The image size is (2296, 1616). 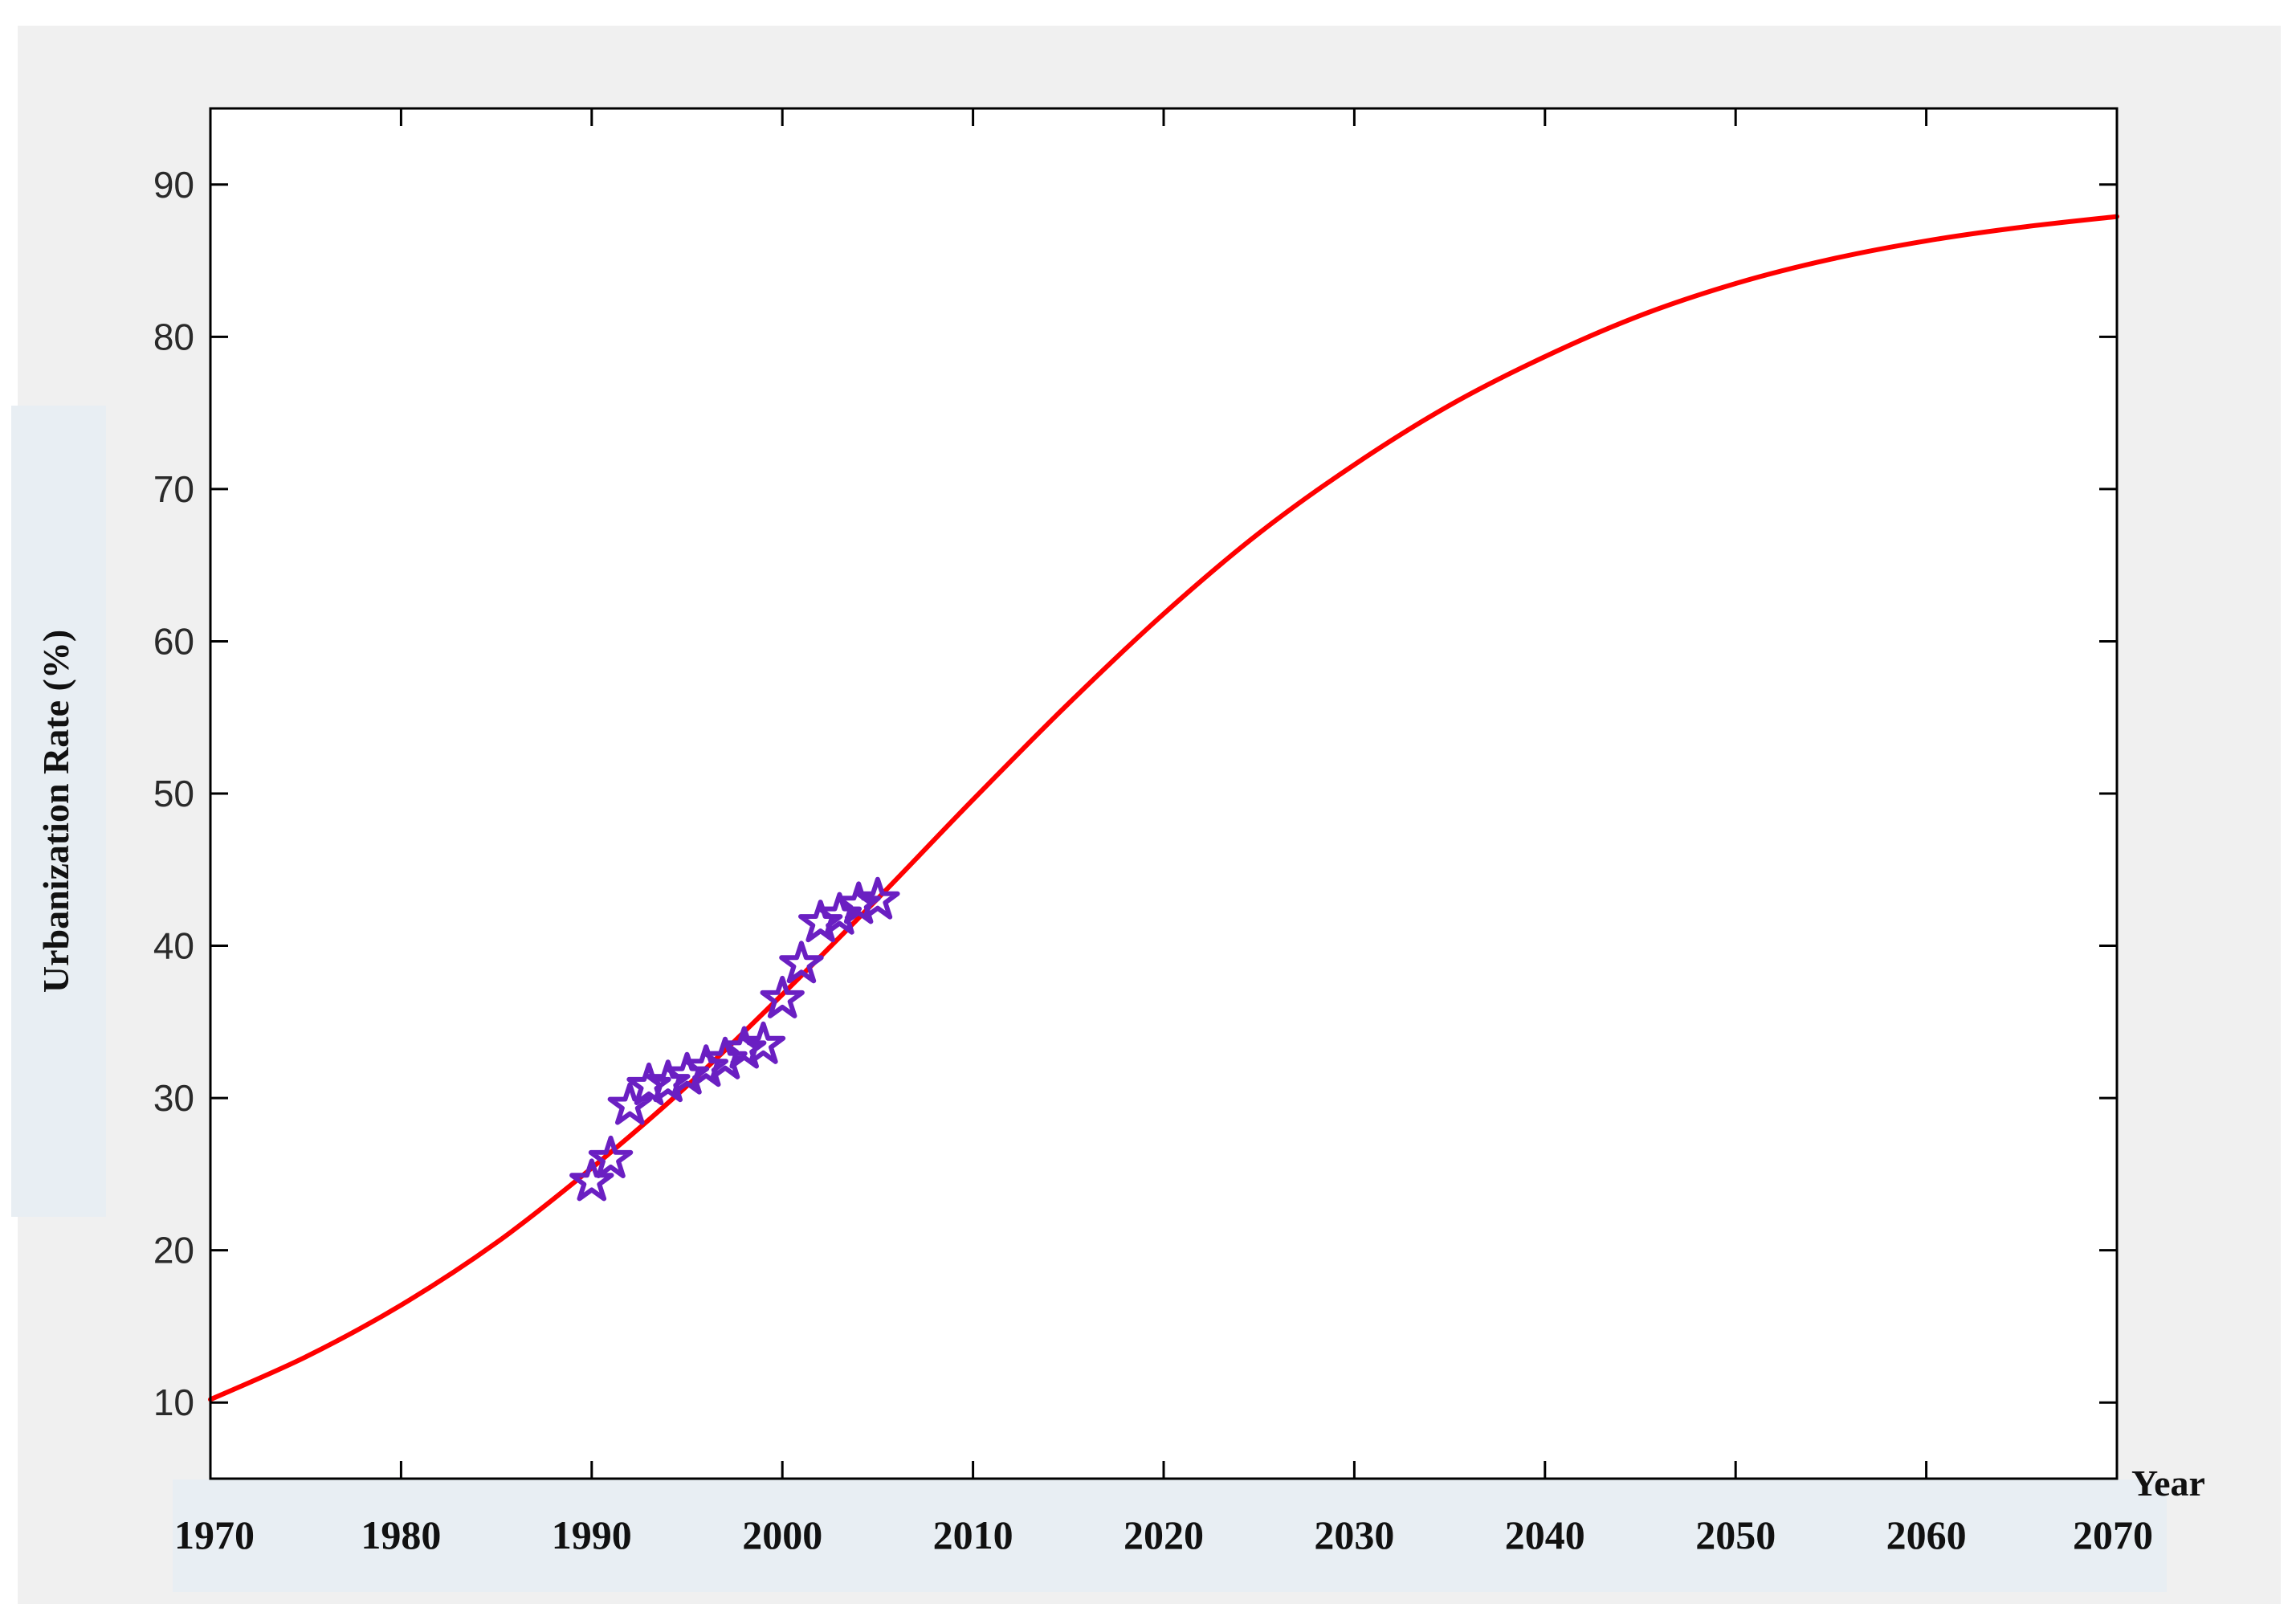 I want to click on x-tick-label: 2060, so click(x=1926, y=1534).